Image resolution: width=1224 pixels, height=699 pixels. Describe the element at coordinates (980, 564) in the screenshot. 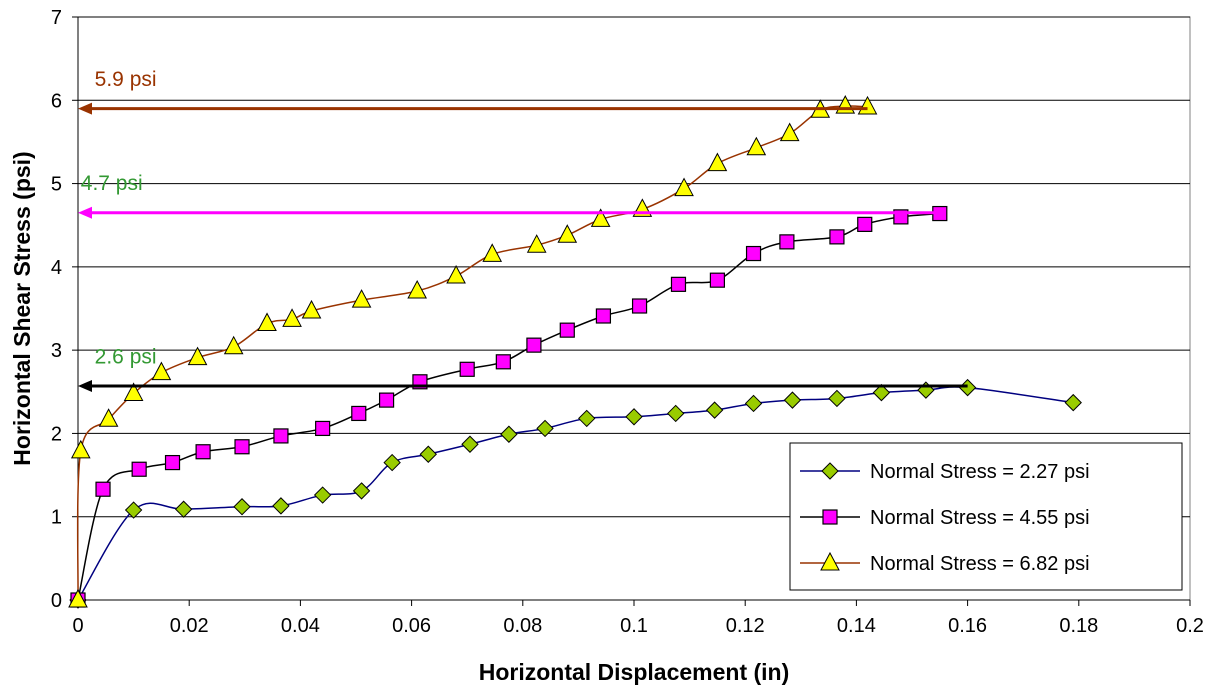

I see `legend-label: Normal Stress = 6.82 psi` at that location.